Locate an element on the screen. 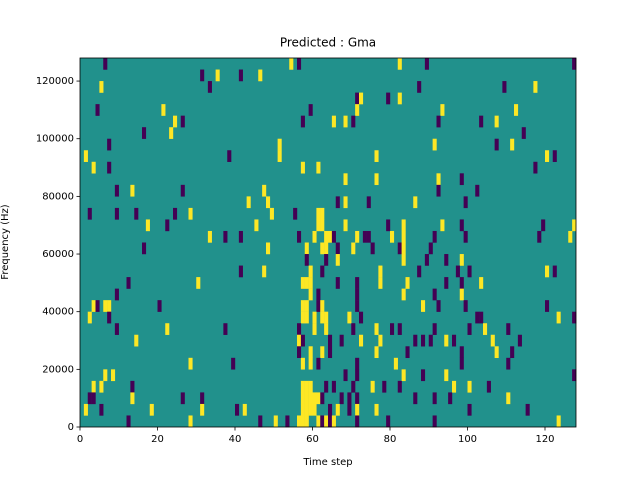 This screenshot has height=480, width=640. x-tick-label: 40 is located at coordinates (235, 439).